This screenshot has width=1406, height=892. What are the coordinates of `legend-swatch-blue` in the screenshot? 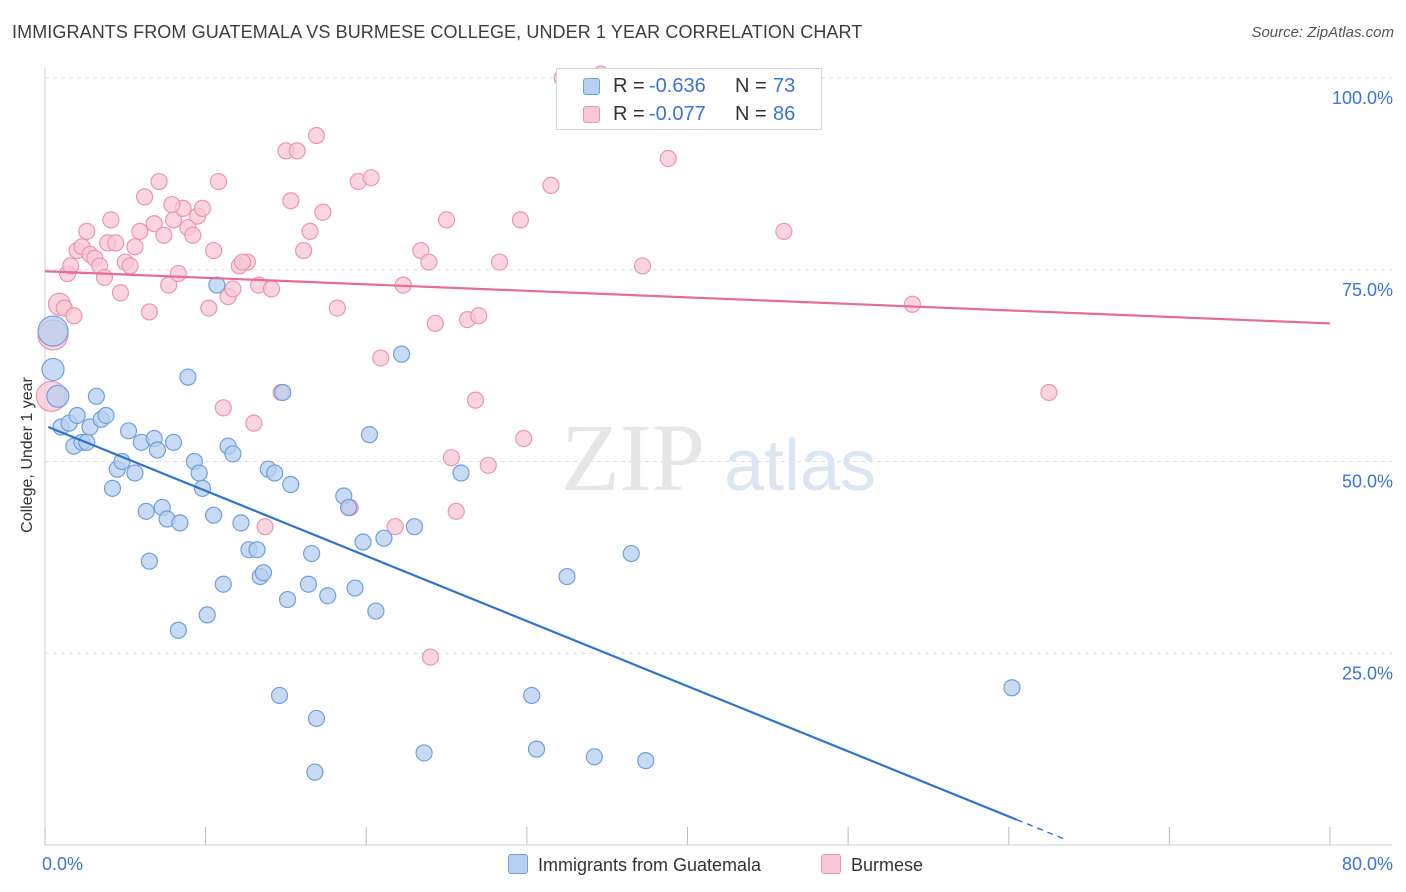 It's located at (518, 864).